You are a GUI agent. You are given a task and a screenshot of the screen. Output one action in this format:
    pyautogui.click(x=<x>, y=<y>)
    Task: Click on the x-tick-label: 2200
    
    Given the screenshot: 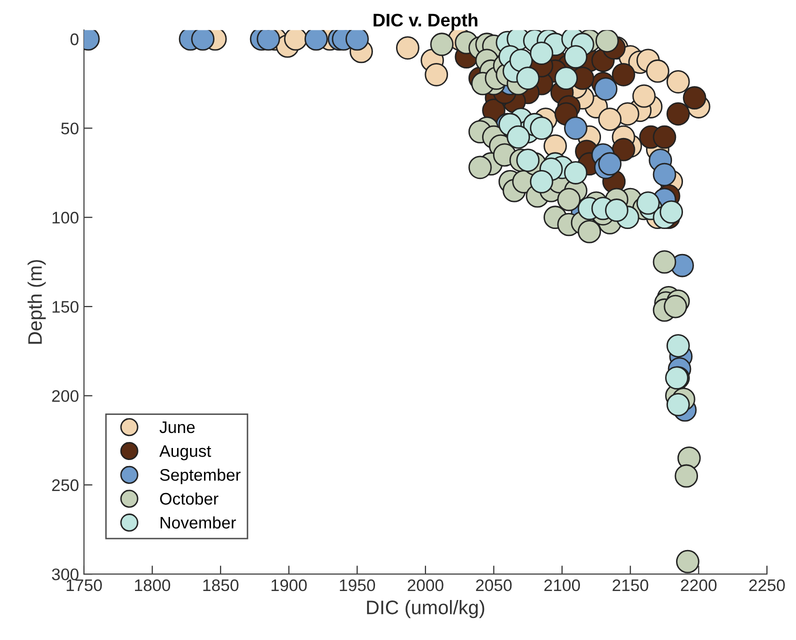 What is the action you would take?
    pyautogui.click(x=698, y=585)
    